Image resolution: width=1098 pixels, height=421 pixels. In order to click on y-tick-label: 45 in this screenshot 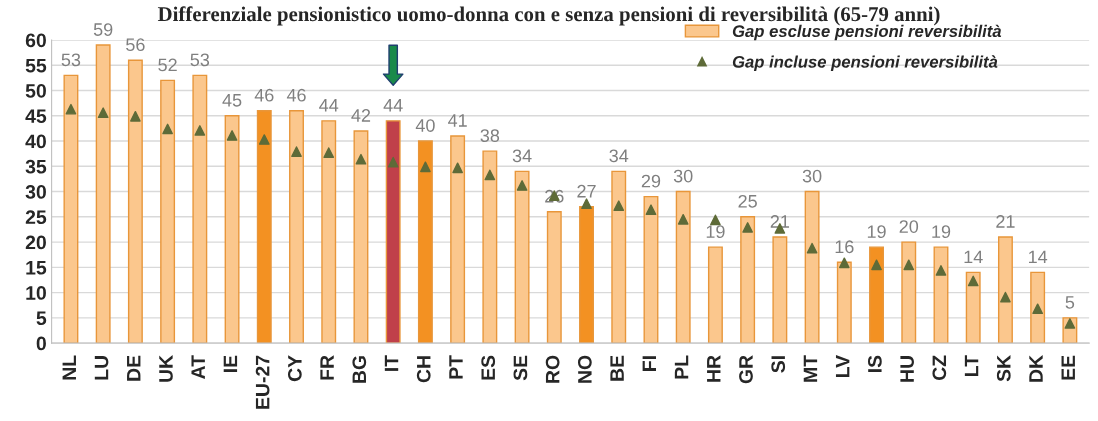, I will do `click(36, 116)`.